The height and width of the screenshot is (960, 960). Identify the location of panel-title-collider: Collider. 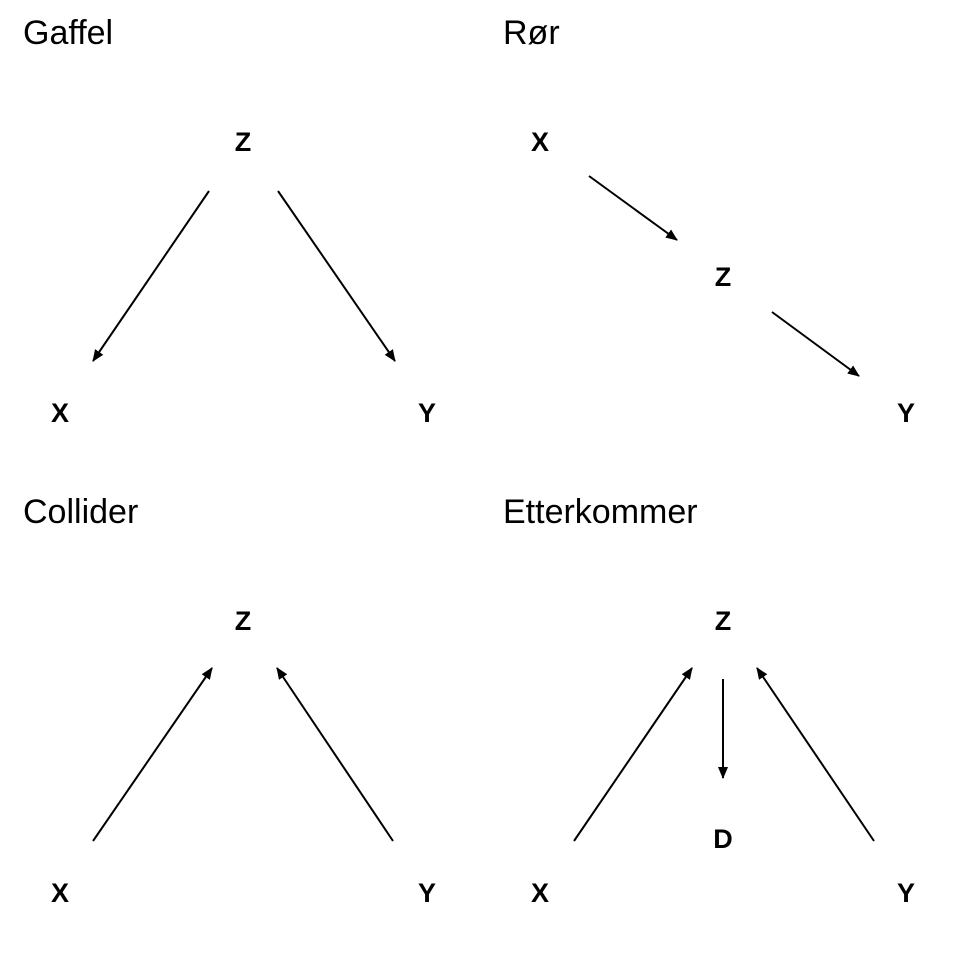
(80, 512).